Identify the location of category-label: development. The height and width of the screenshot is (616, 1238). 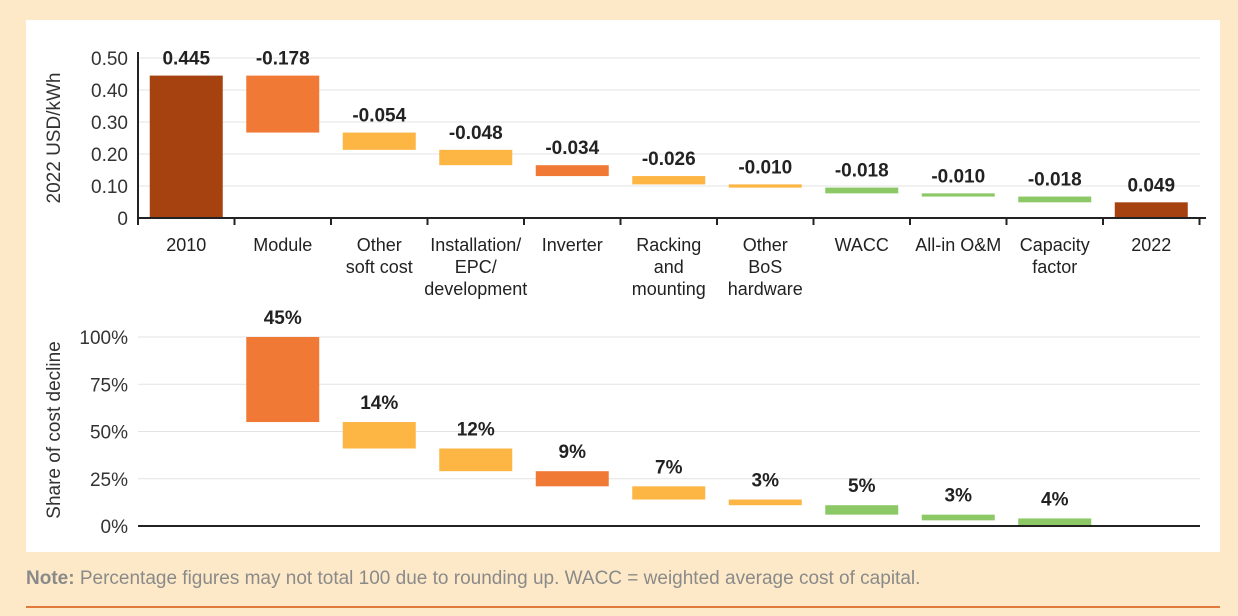
(475, 289).